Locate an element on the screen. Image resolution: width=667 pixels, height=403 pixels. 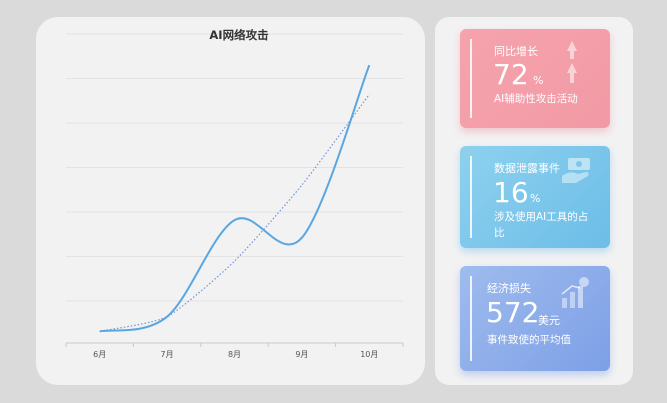
card-value: 16 is located at coordinates (511, 192).